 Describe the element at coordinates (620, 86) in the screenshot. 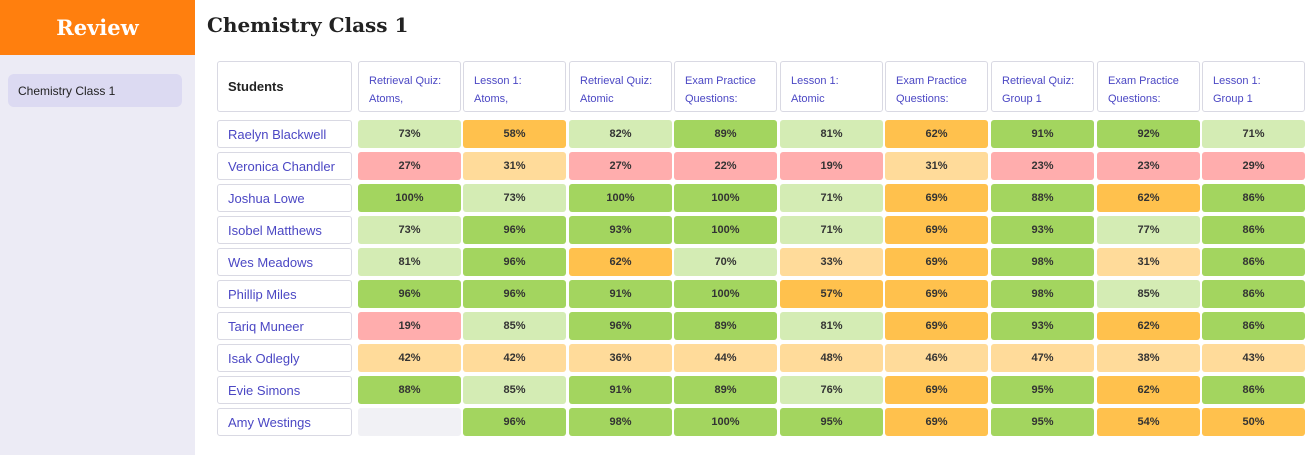

I see `column-header: Retrieval Quiz: Atomic` at that location.